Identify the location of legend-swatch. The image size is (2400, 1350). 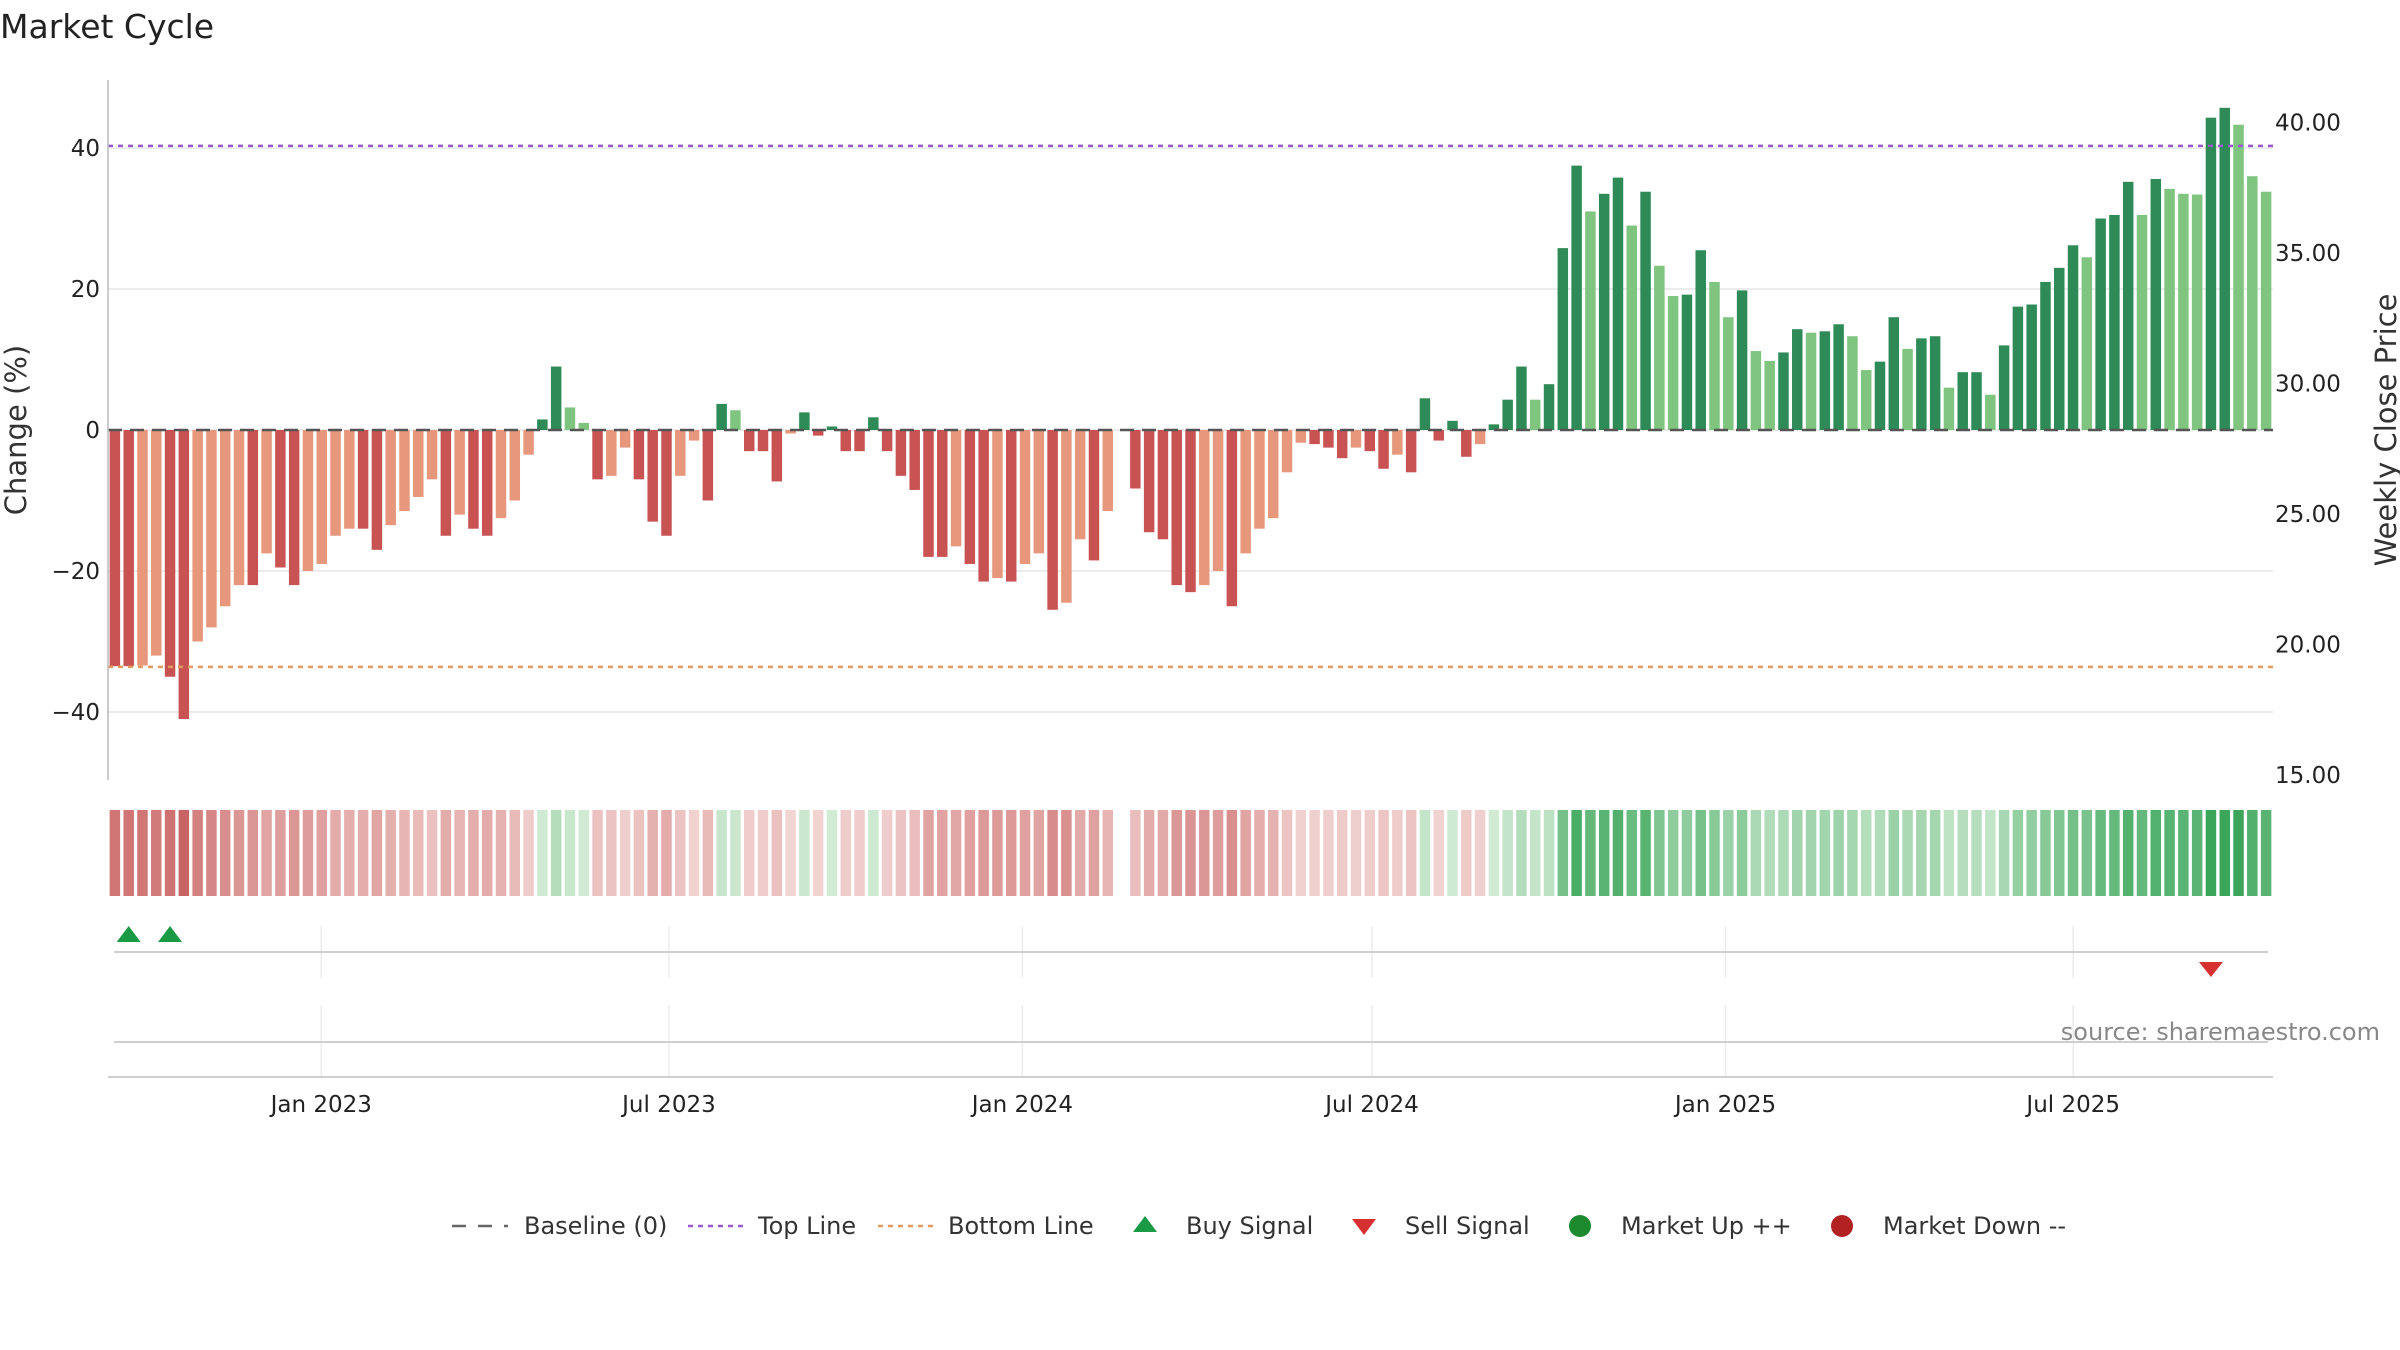
(1145, 1224).